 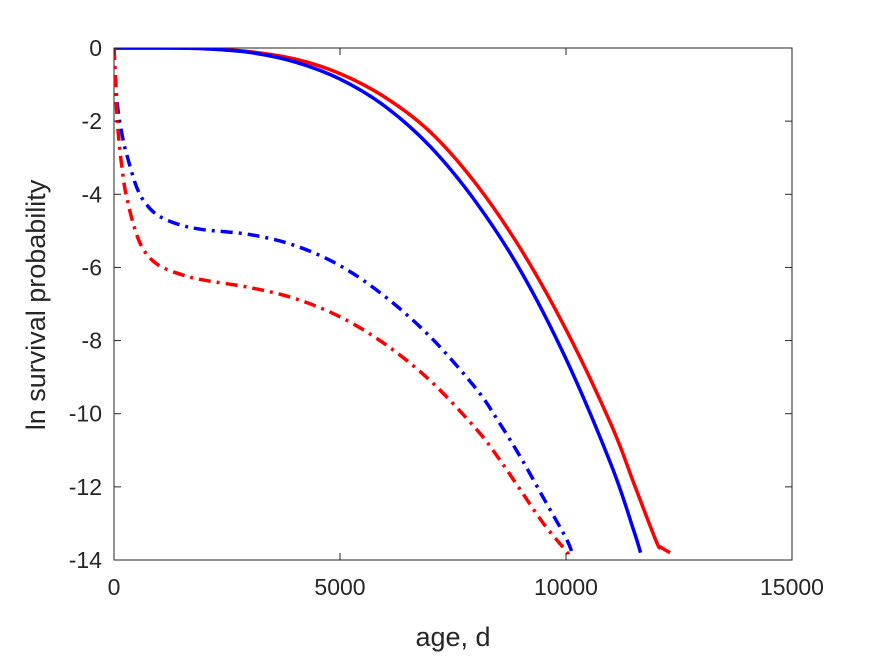 What do you see at coordinates (114, 587) in the screenshot?
I see `x-tick-label: 0` at bounding box center [114, 587].